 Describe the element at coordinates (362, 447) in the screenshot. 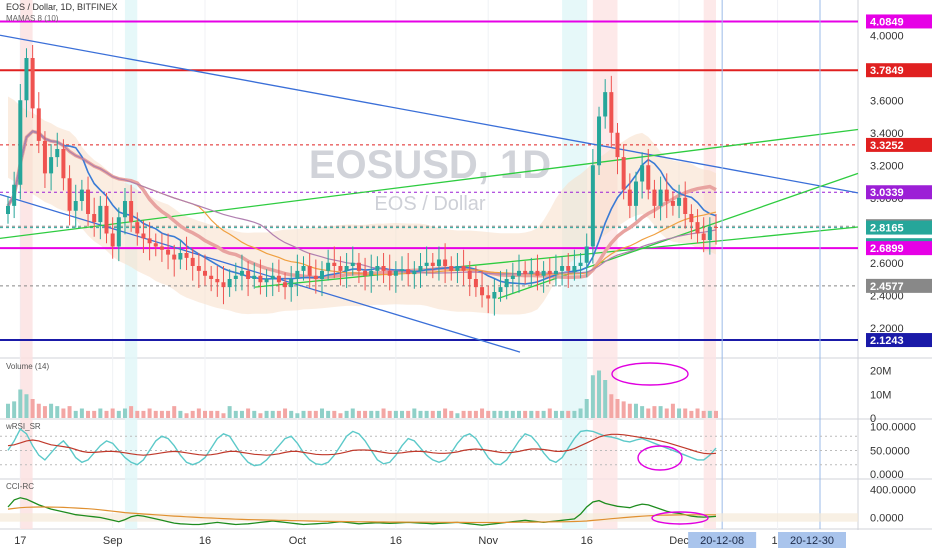

I see `wrsi-series-fast` at that location.